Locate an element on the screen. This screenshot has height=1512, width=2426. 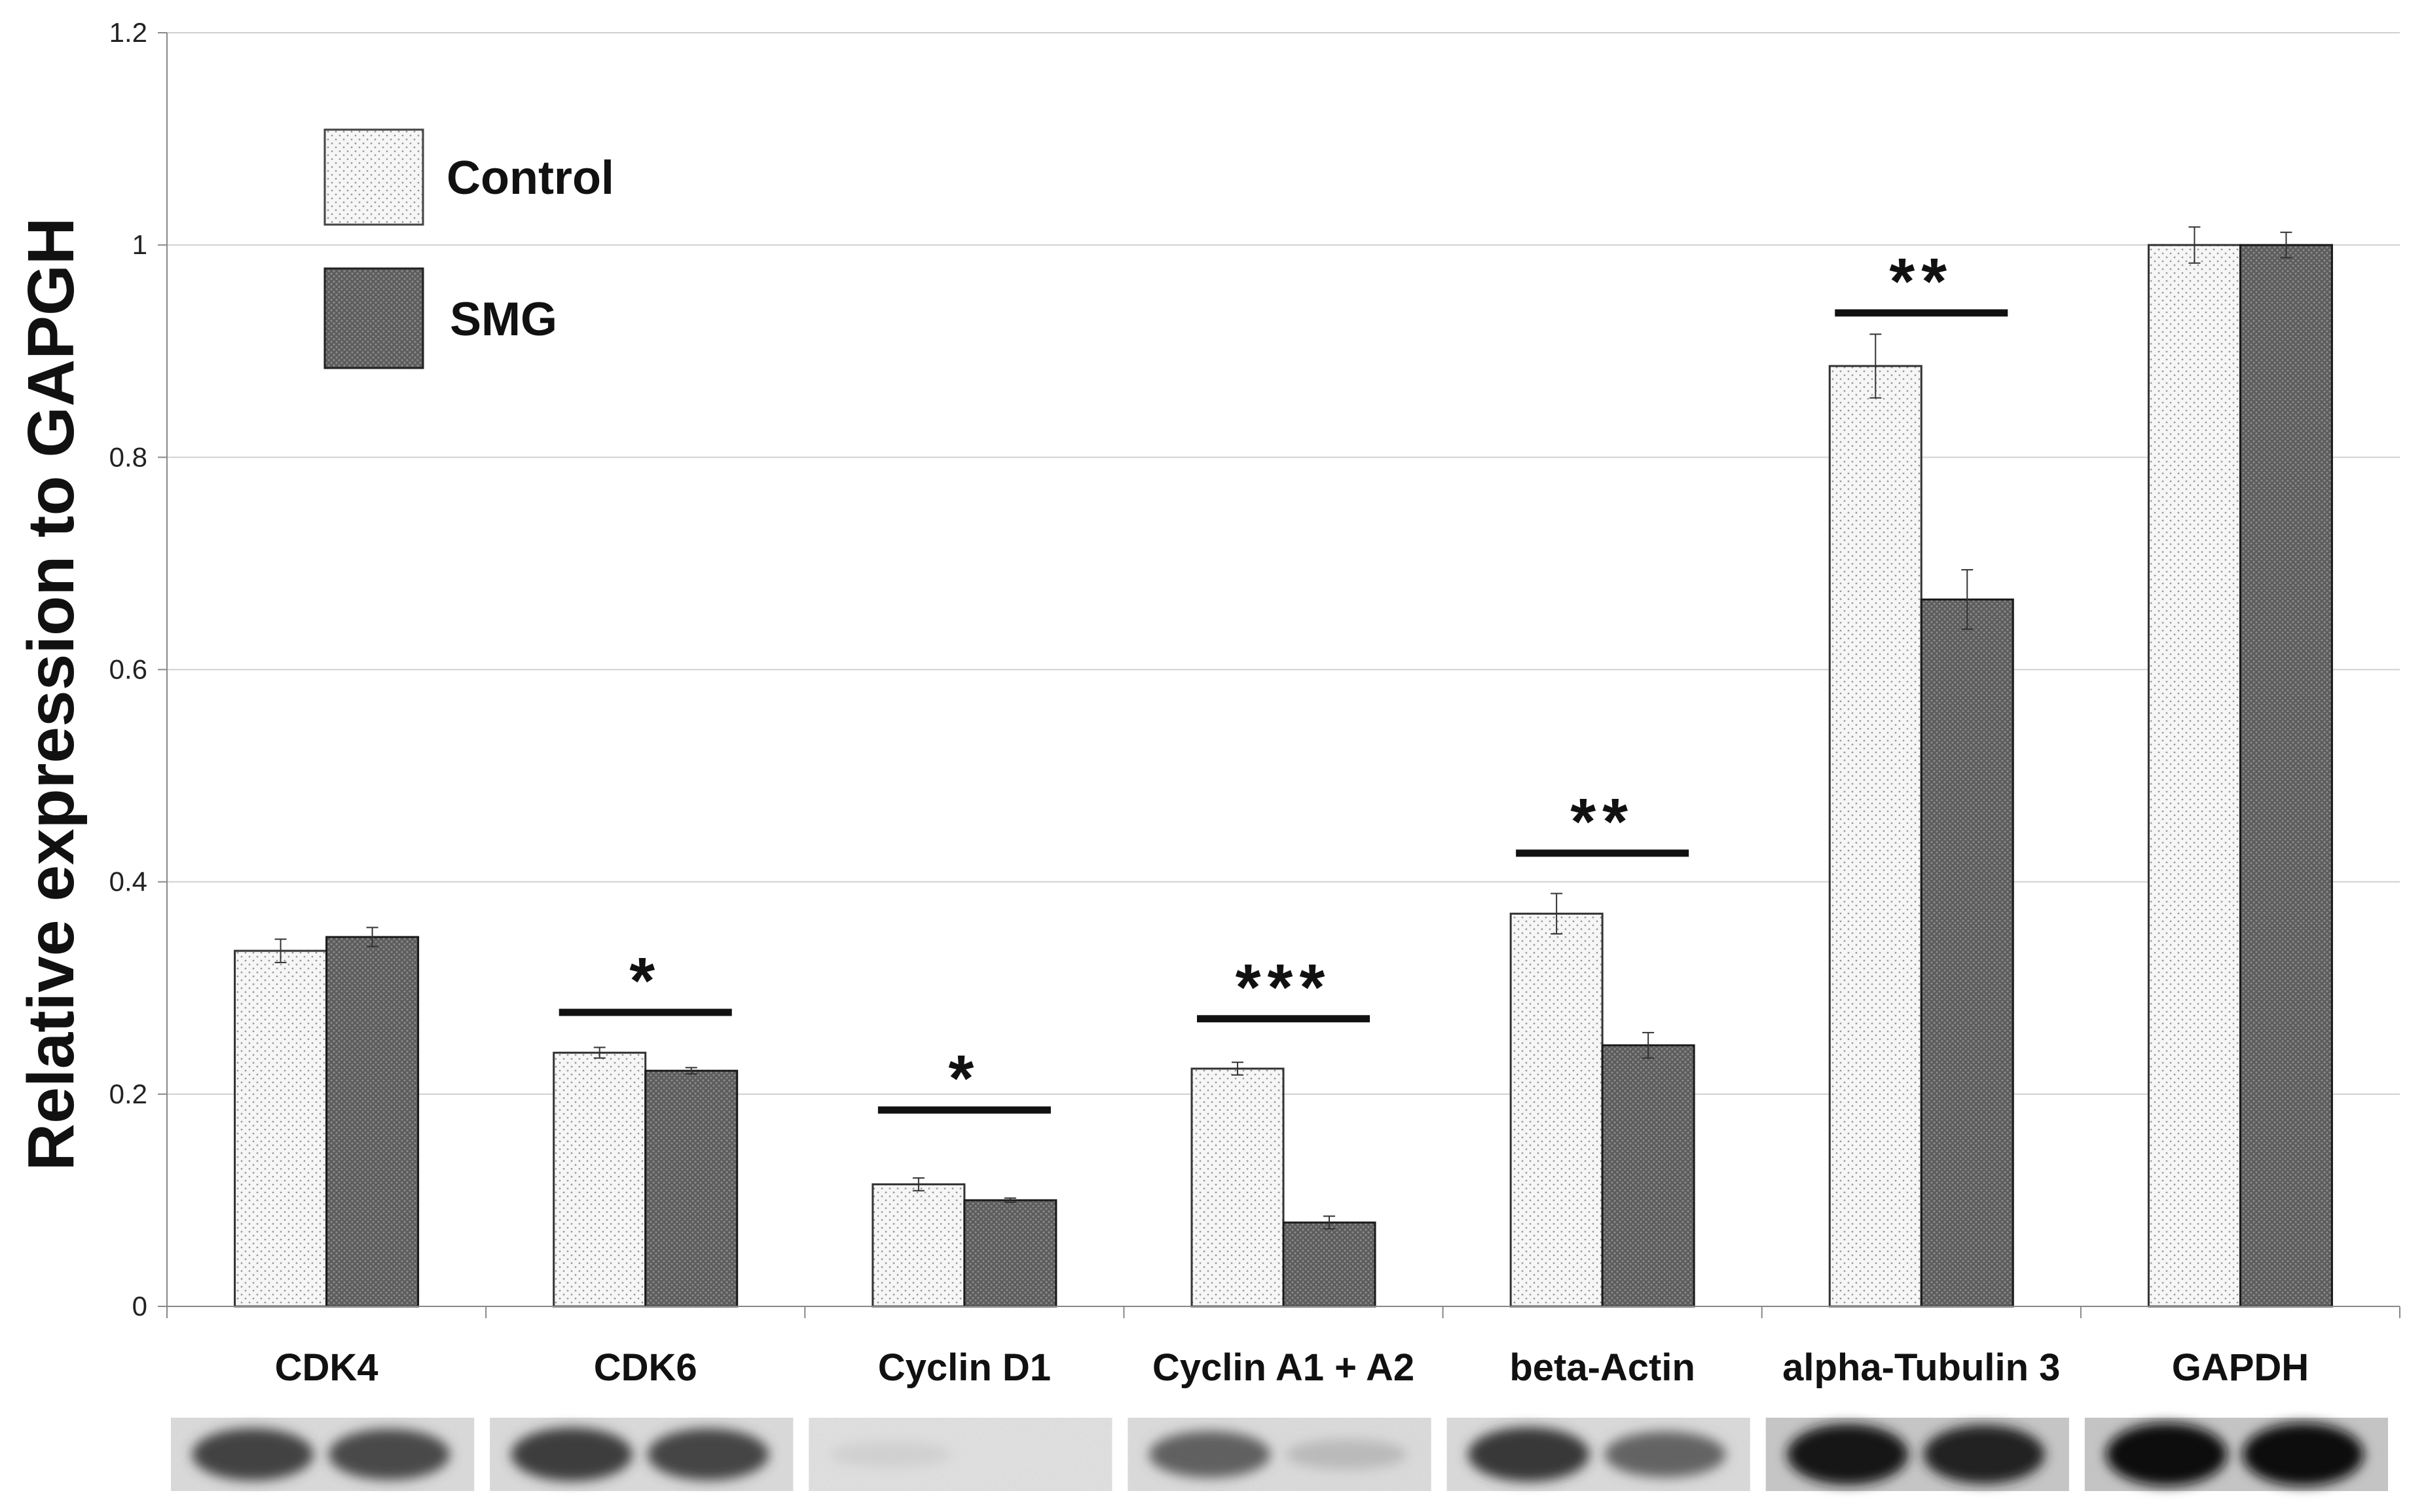
error-bar-smg-cyclin-d1 is located at coordinates (1010, 1200).